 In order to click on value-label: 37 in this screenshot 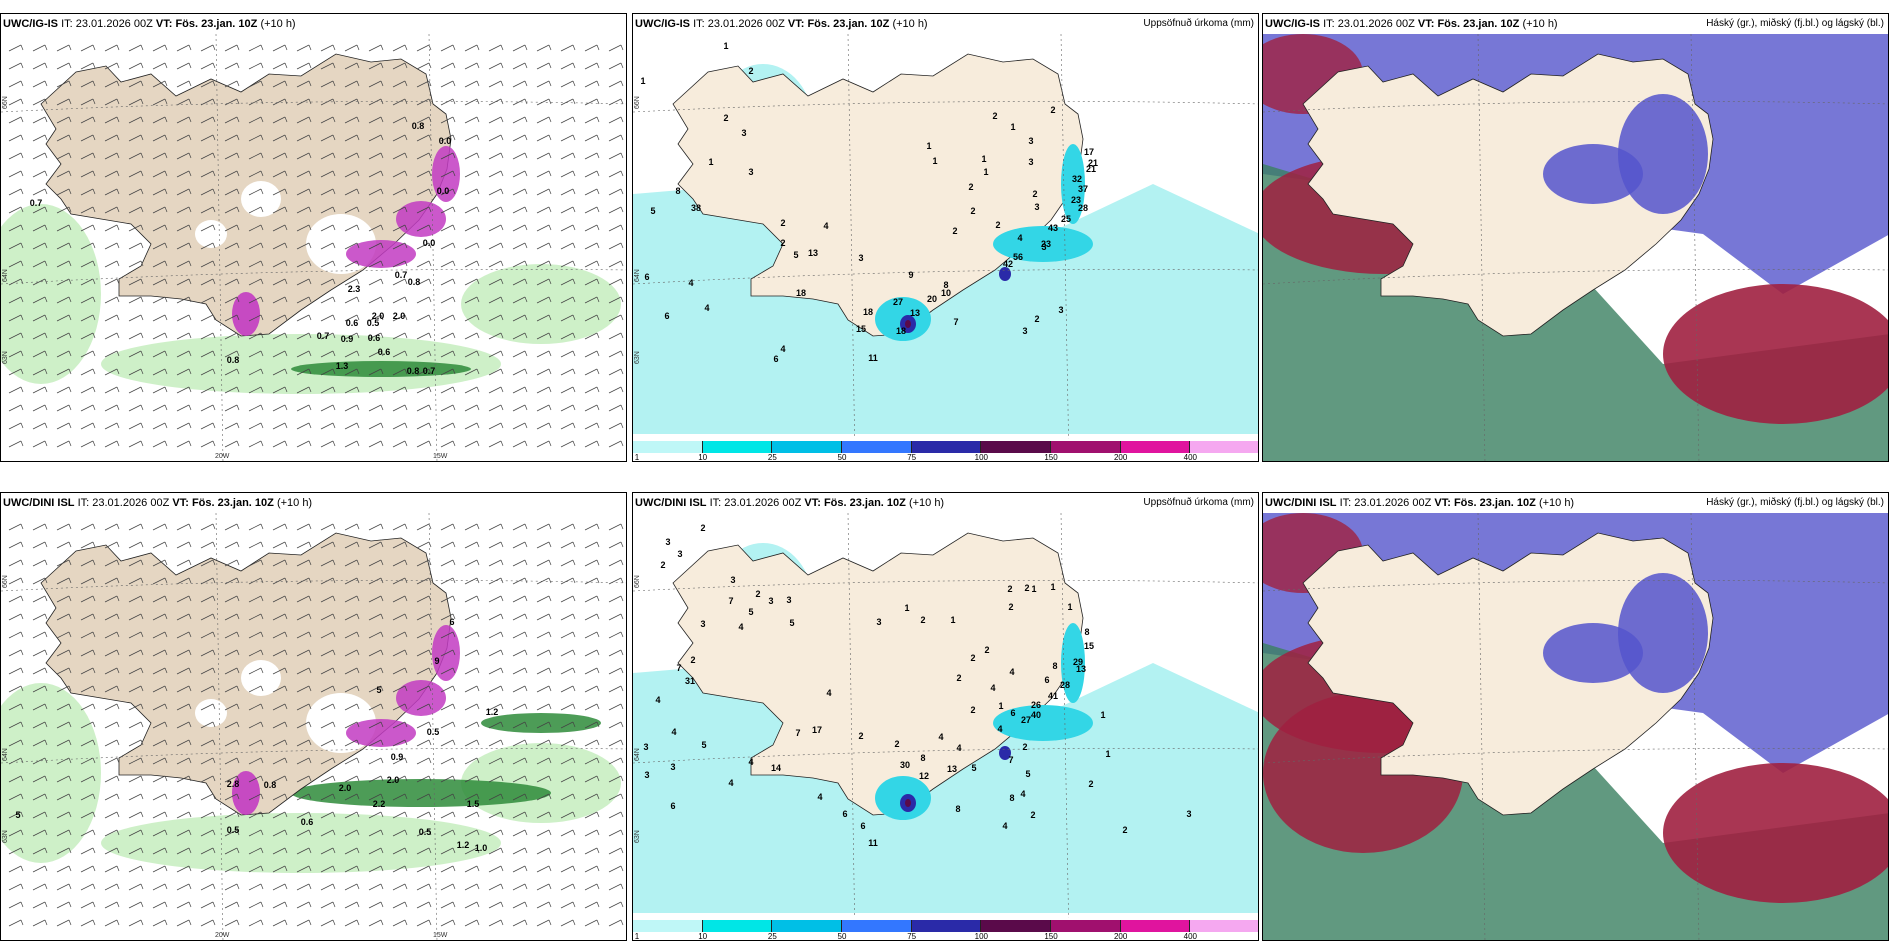, I will do `click(1083, 189)`.